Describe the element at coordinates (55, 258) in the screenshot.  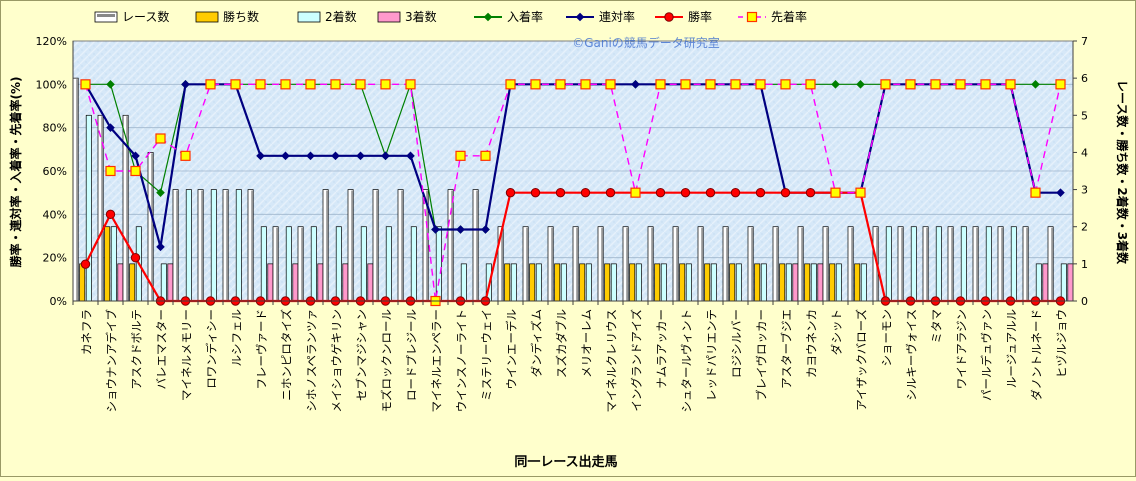
I see `y-tick-label-left: 20%` at that location.